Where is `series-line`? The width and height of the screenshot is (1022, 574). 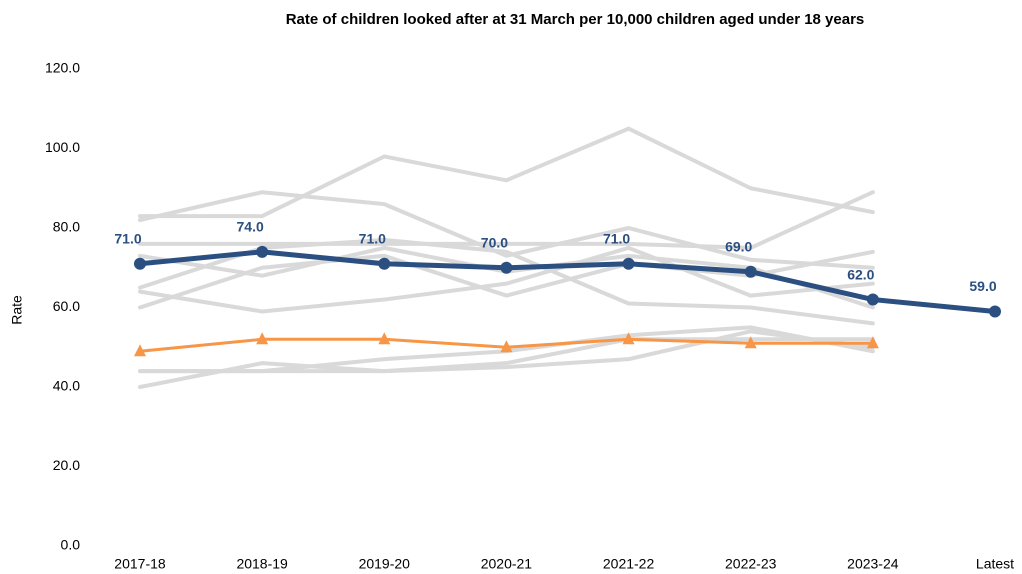
series-line is located at coordinates (567, 281).